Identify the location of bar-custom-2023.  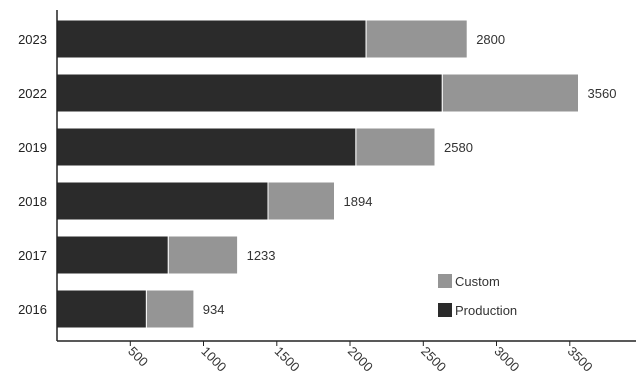
(416, 39).